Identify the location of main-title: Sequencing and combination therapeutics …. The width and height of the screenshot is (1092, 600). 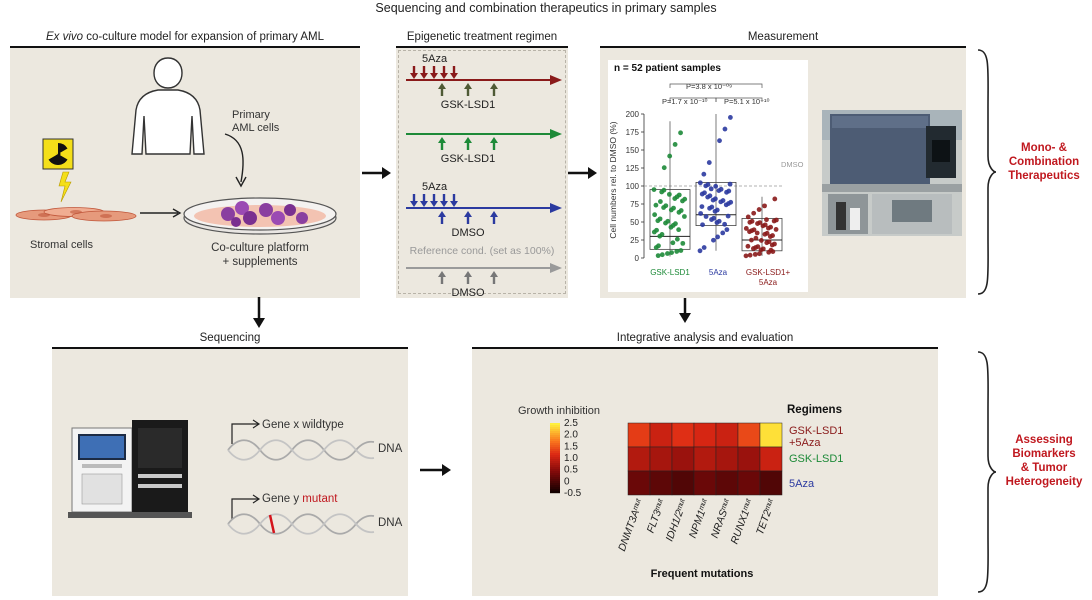
(546, 8).